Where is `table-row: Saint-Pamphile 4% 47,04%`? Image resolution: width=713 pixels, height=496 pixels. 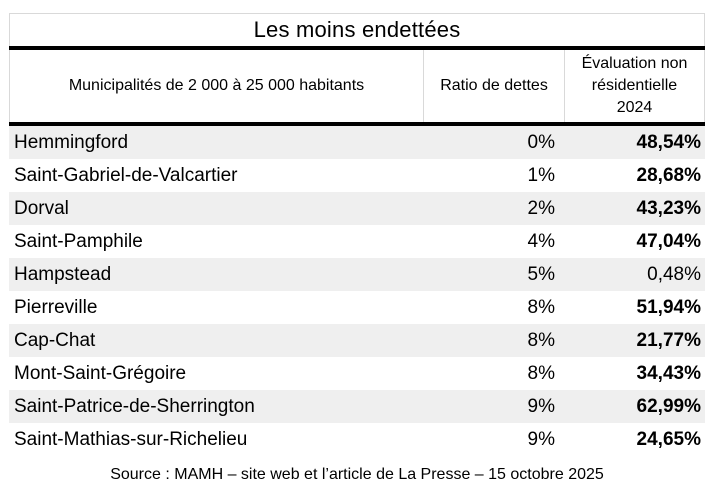 table-row: Saint-Pamphile 4% 47,04% is located at coordinates (357, 241).